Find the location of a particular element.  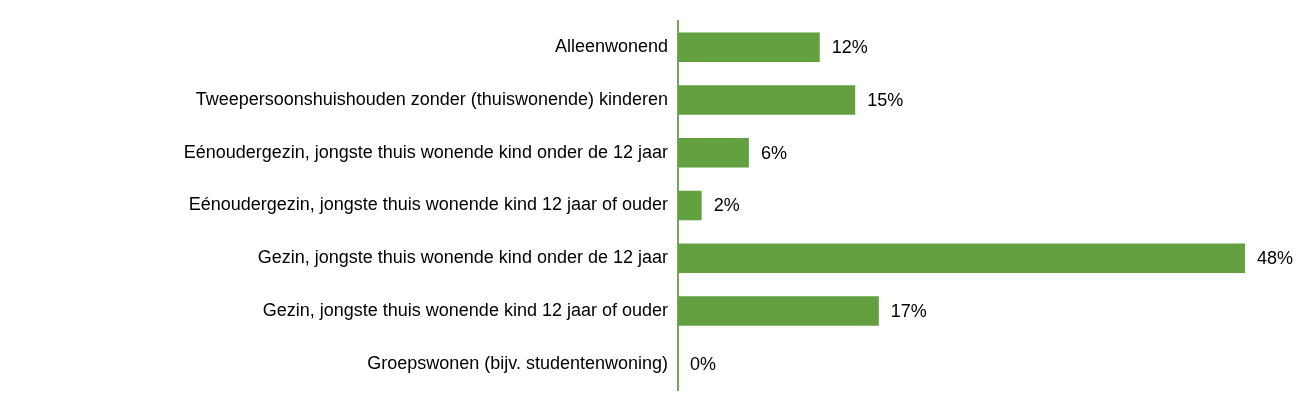

data-label: 17% is located at coordinates (908, 311).